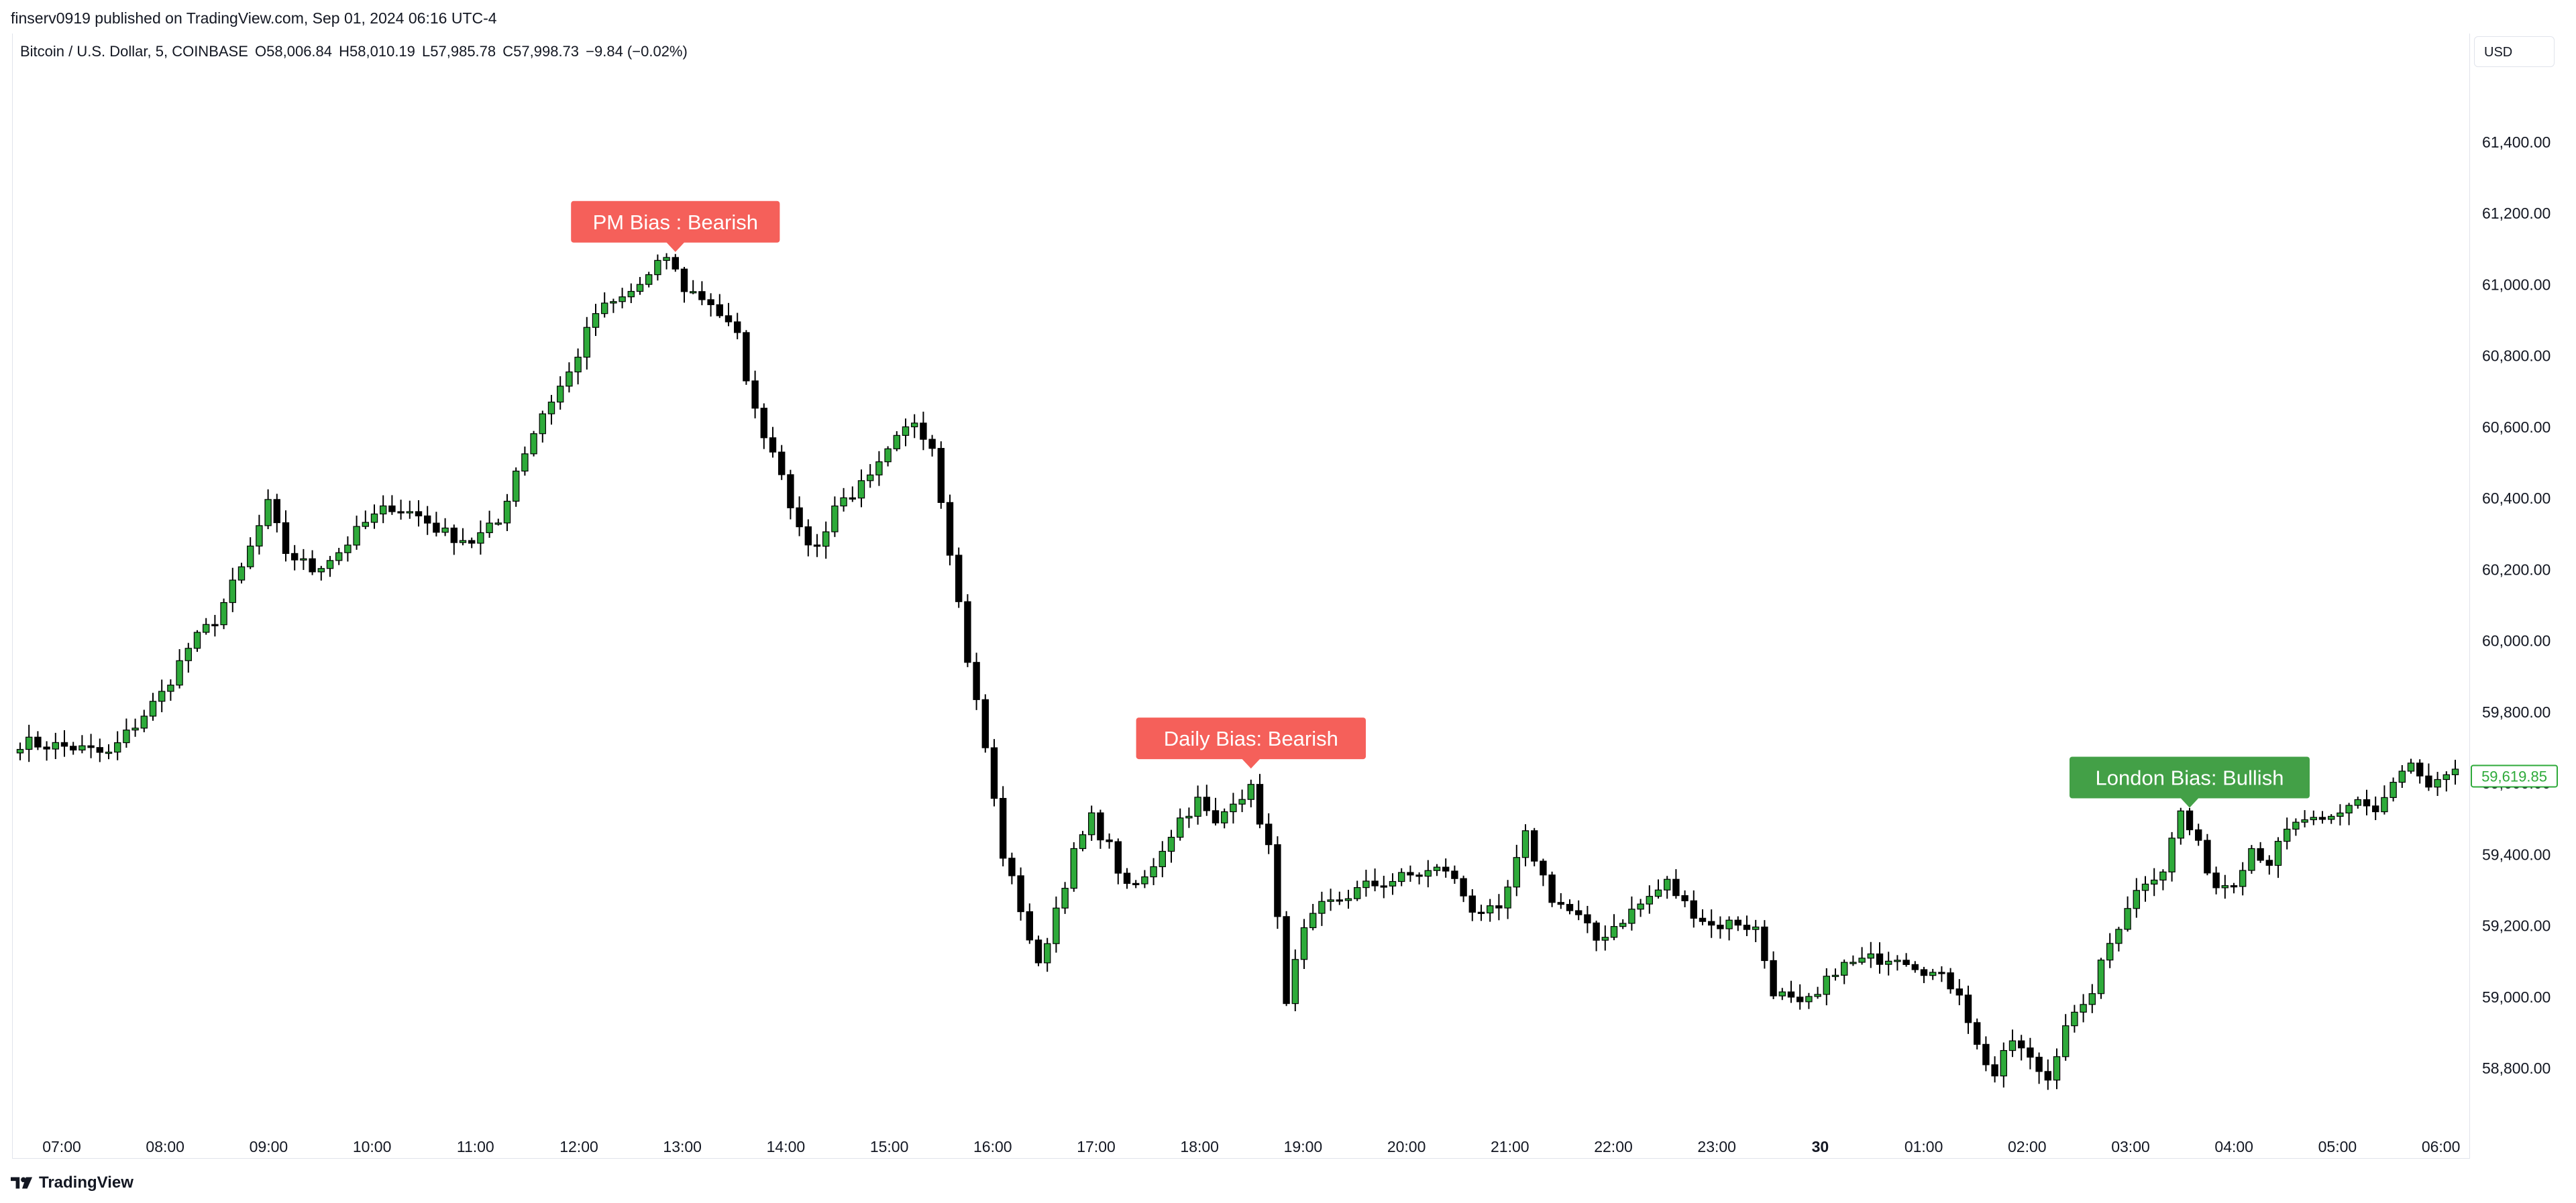  Describe the element at coordinates (2516, 356) in the screenshot. I see `price-tick-label: 60,800.00` at that location.